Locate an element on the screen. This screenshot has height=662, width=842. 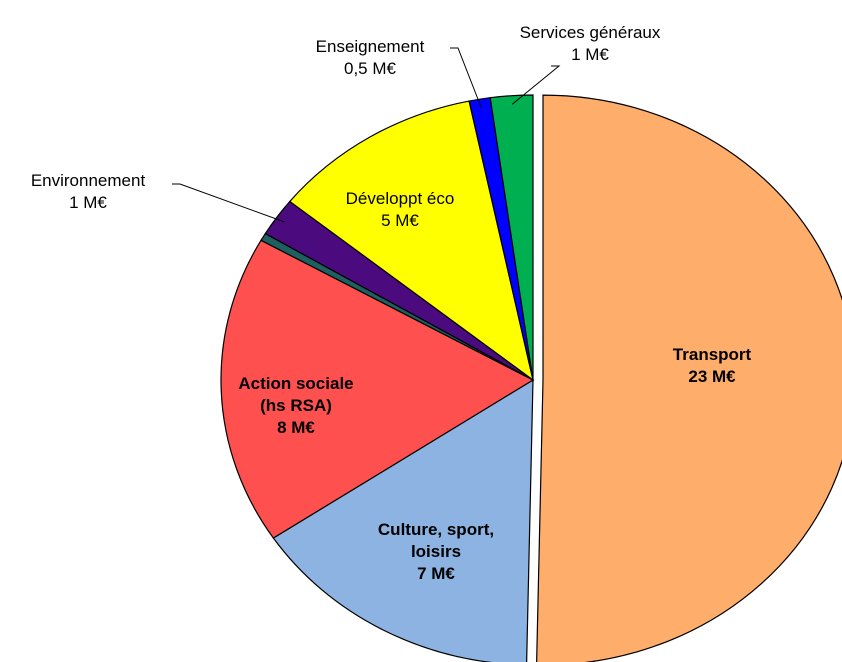
slice-value: 8 M€ is located at coordinates (296, 427).